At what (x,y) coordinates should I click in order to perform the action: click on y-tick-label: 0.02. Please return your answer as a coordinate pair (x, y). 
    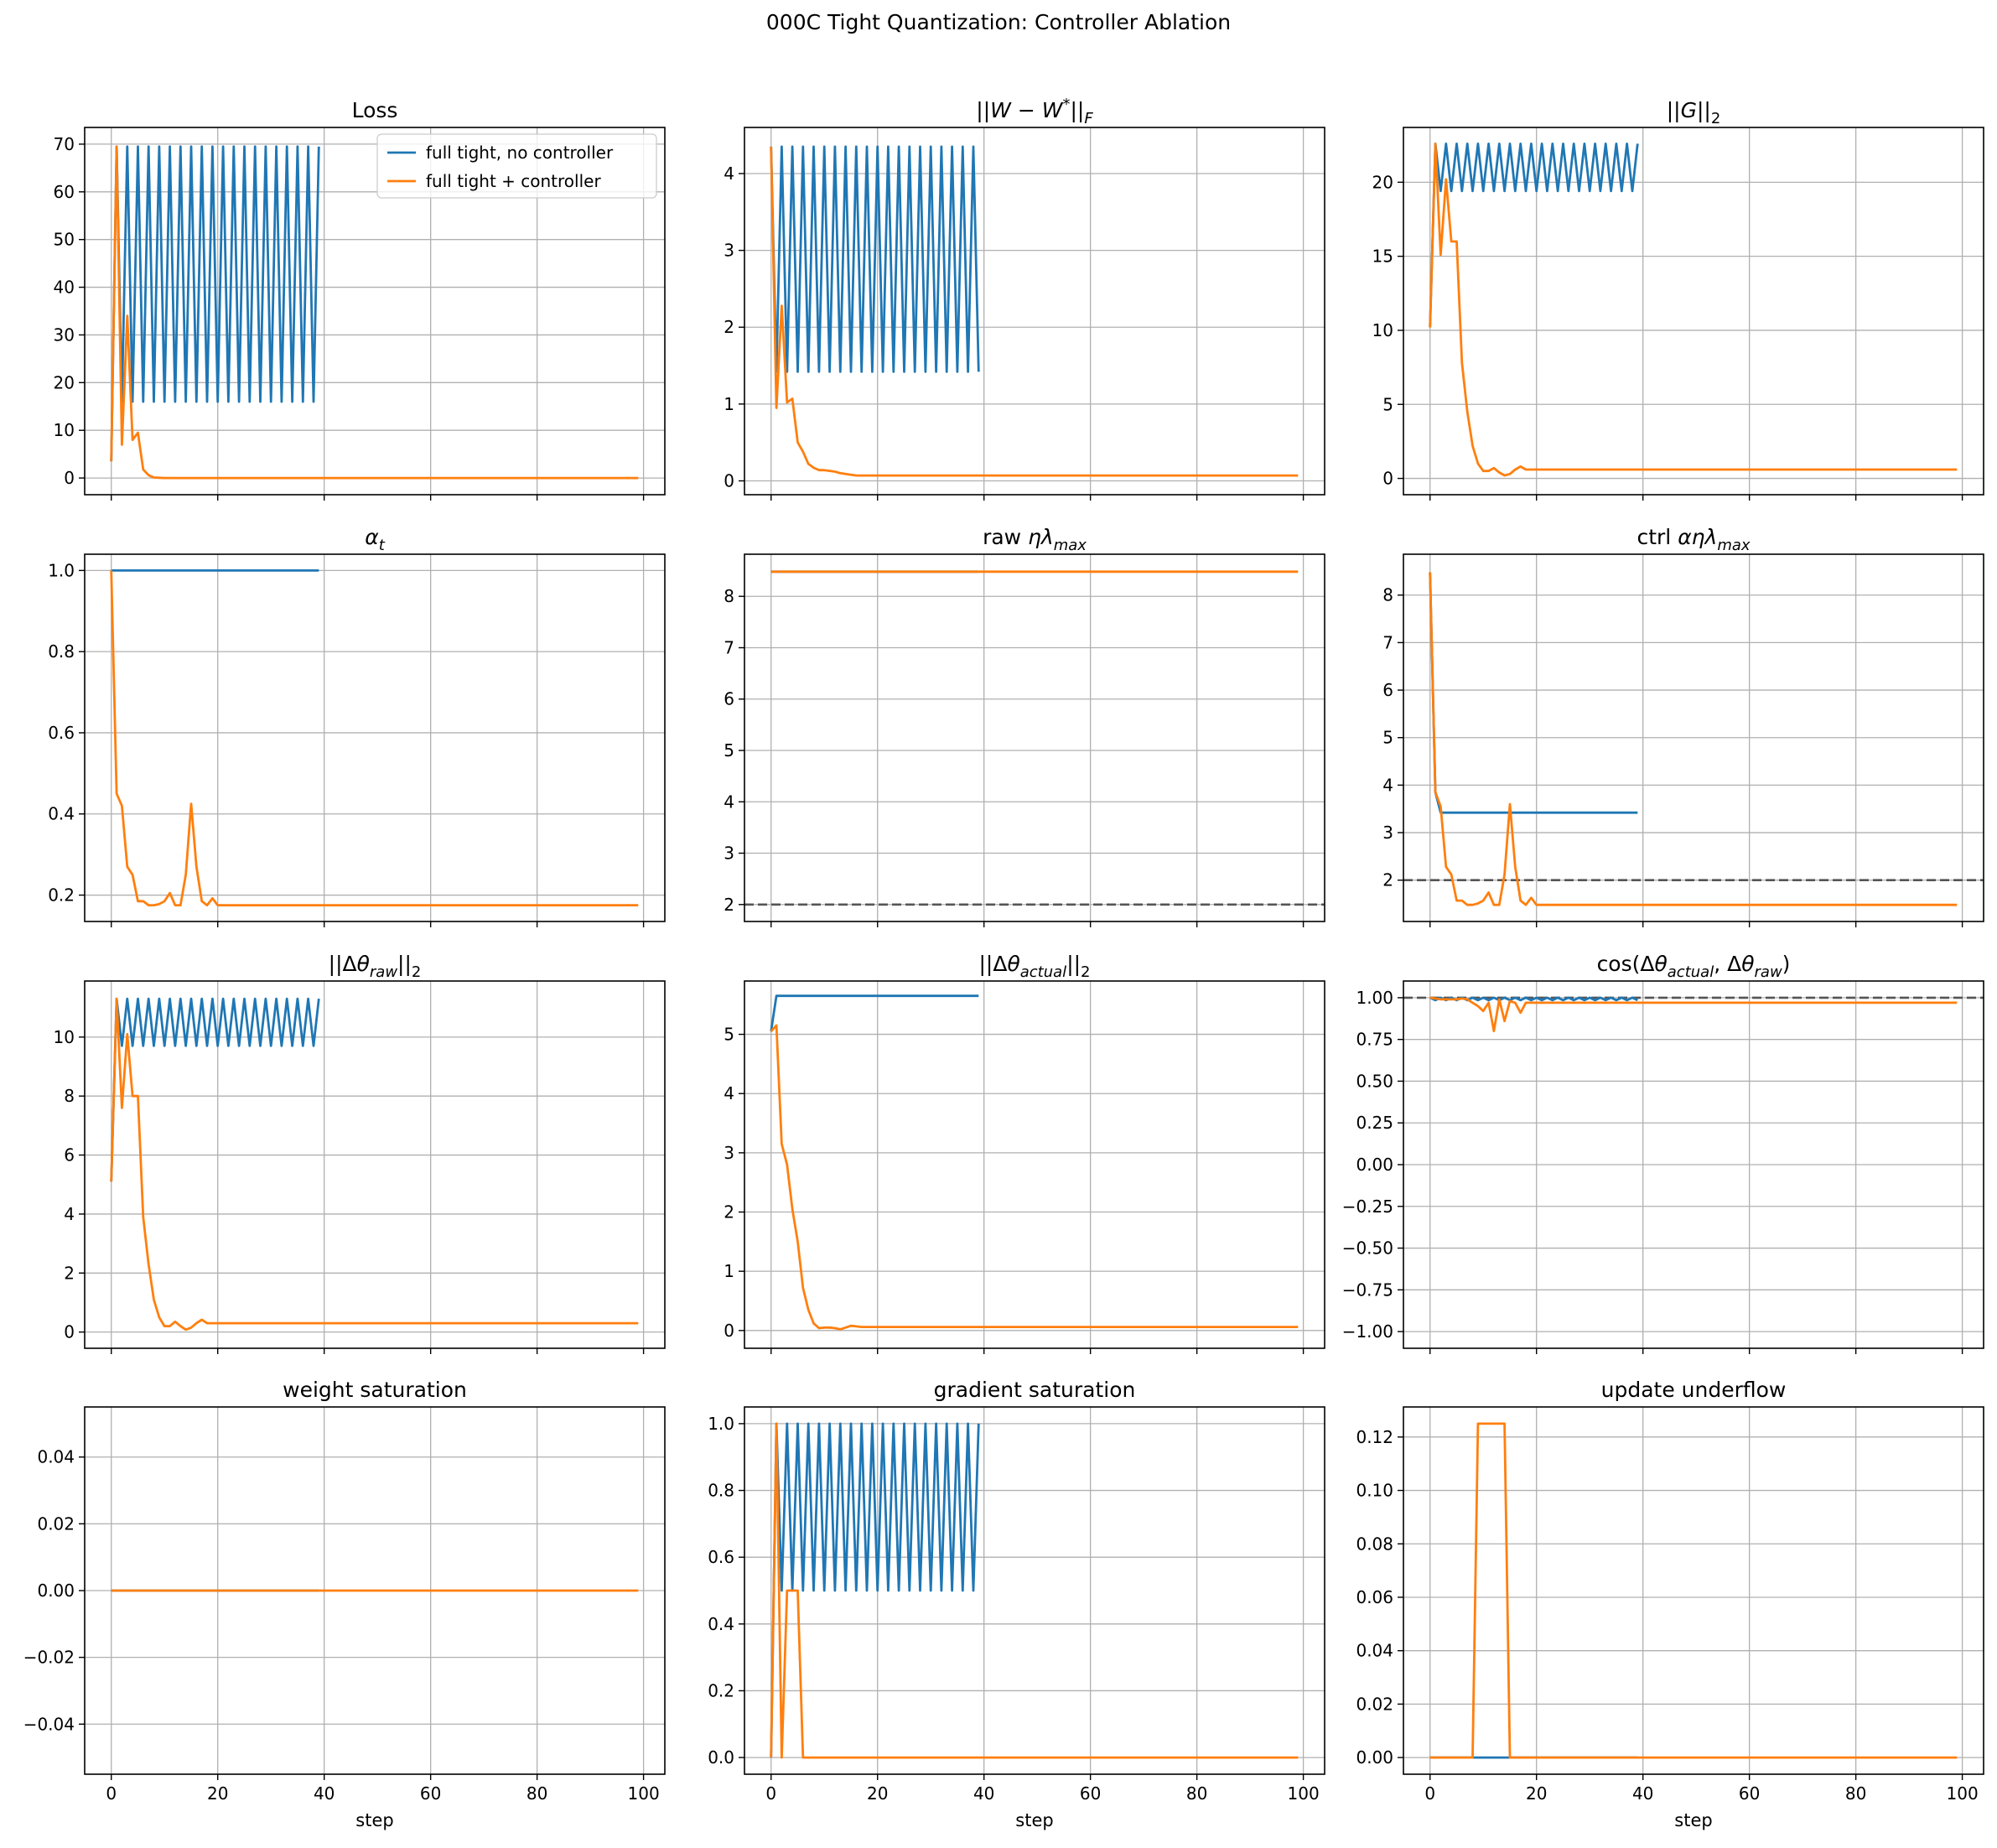
    Looking at the image, I should click on (56, 1524).